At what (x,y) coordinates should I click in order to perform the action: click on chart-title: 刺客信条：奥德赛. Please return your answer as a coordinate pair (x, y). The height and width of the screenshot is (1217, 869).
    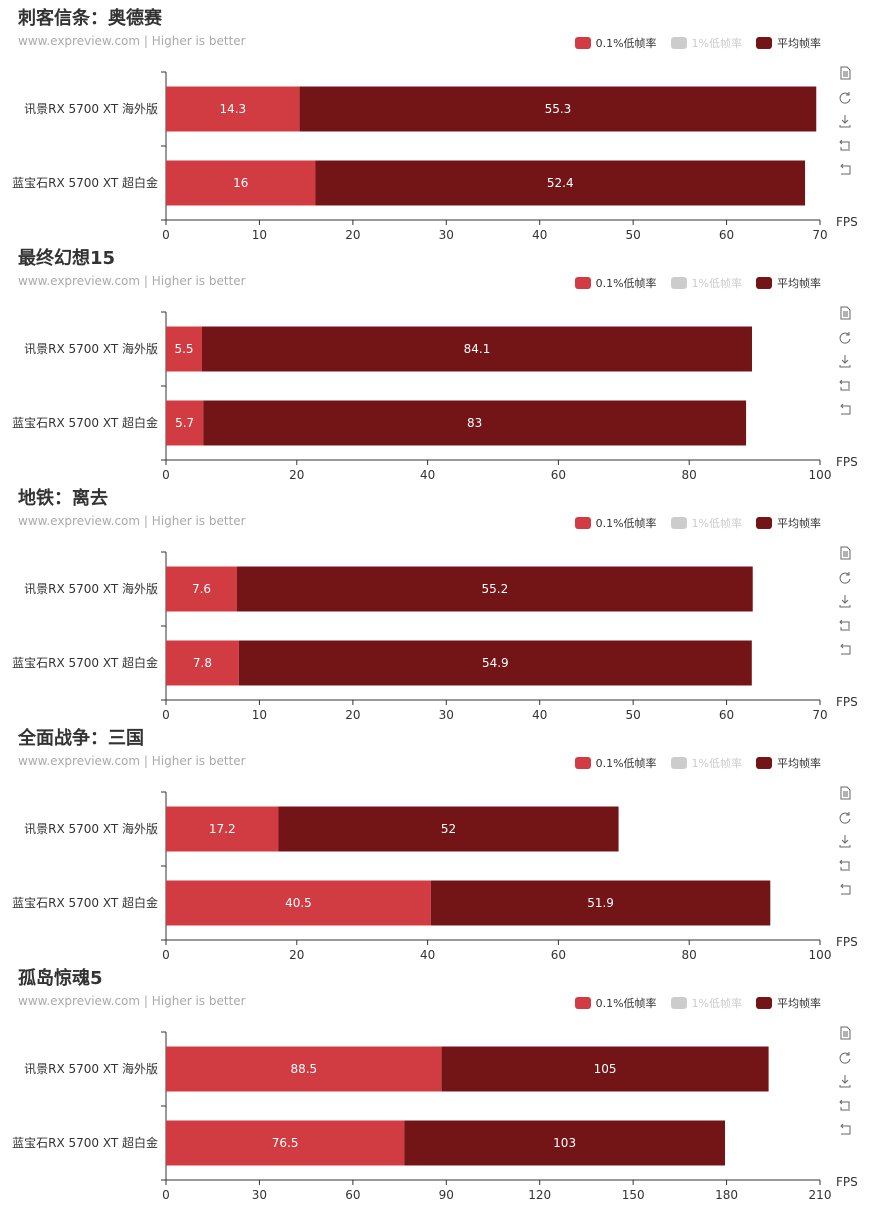
    Looking at the image, I should click on (90, 18).